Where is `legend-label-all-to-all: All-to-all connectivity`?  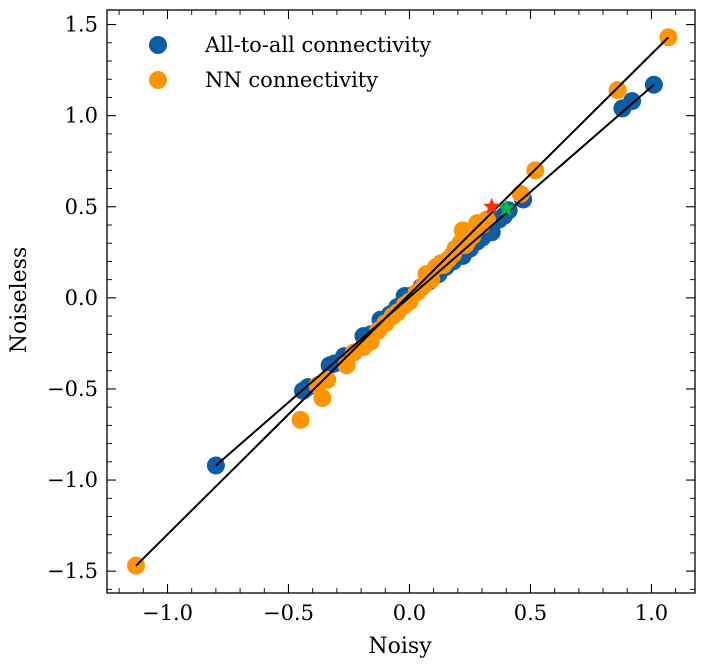 legend-label-all-to-all: All-to-all connectivity is located at coordinates (317, 45).